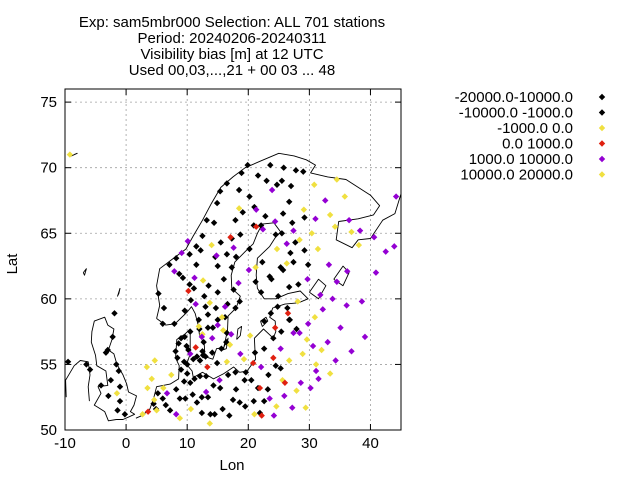 The width and height of the screenshot is (640, 480). What do you see at coordinates (48, 430) in the screenshot?
I see `y-tick-label: 50` at bounding box center [48, 430].